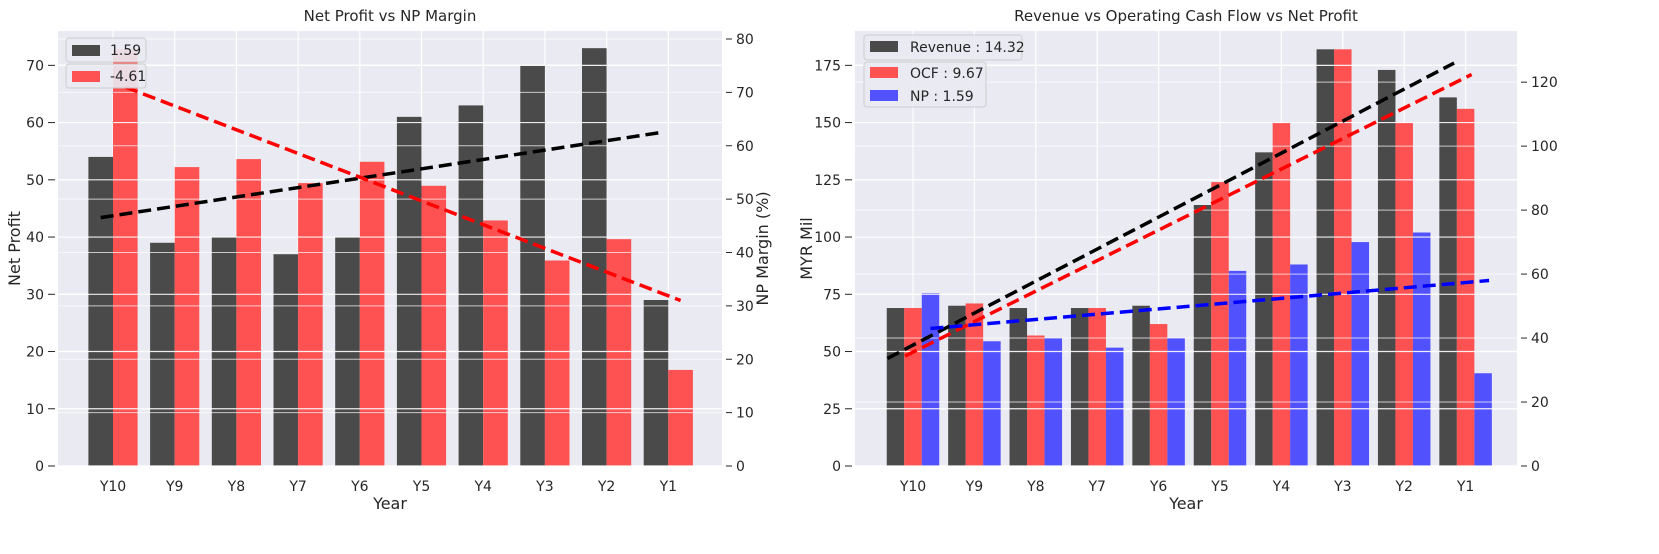  I want to click on y-tick-label: 60, so click(35, 124).